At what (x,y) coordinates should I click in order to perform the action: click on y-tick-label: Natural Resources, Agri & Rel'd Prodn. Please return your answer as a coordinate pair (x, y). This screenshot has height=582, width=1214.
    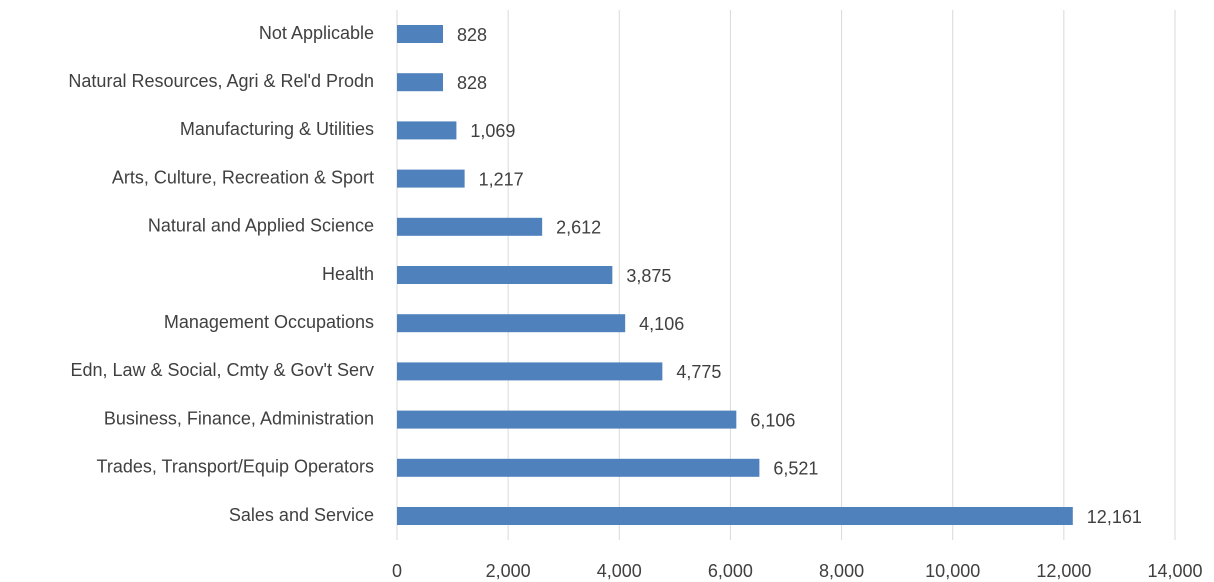
    Looking at the image, I should click on (221, 81).